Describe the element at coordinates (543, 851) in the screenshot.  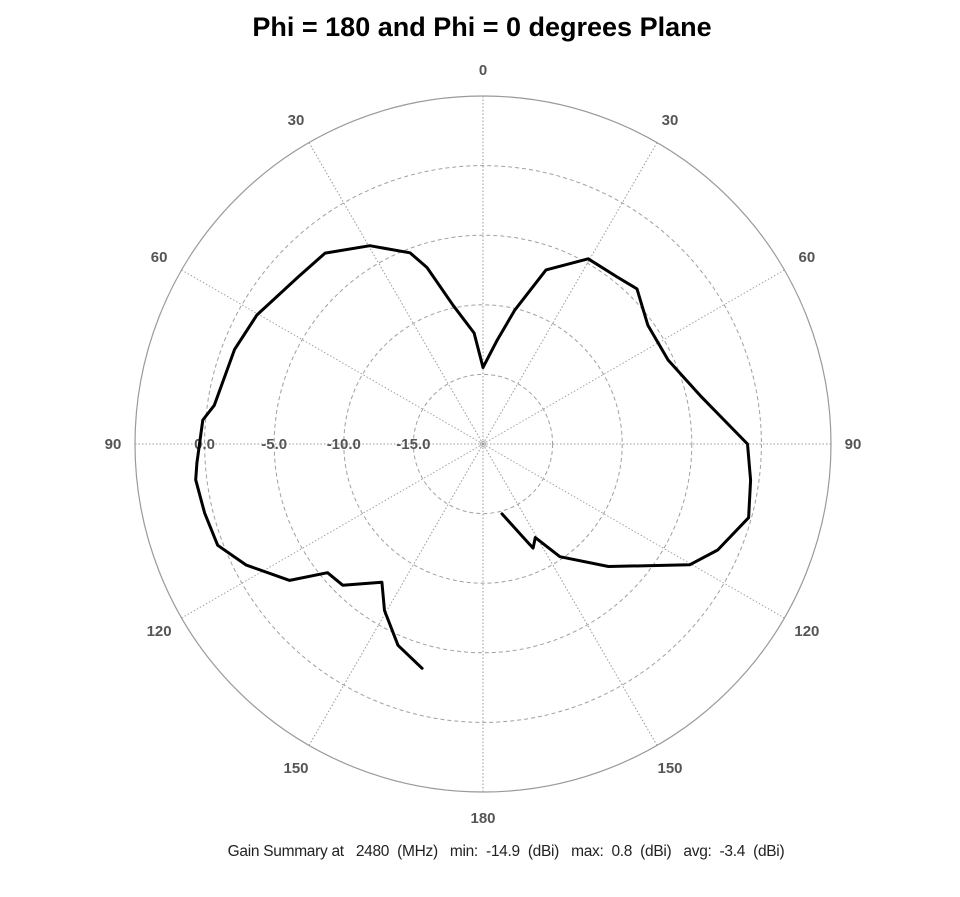
I see `summary-min-unit: (dBi)` at that location.